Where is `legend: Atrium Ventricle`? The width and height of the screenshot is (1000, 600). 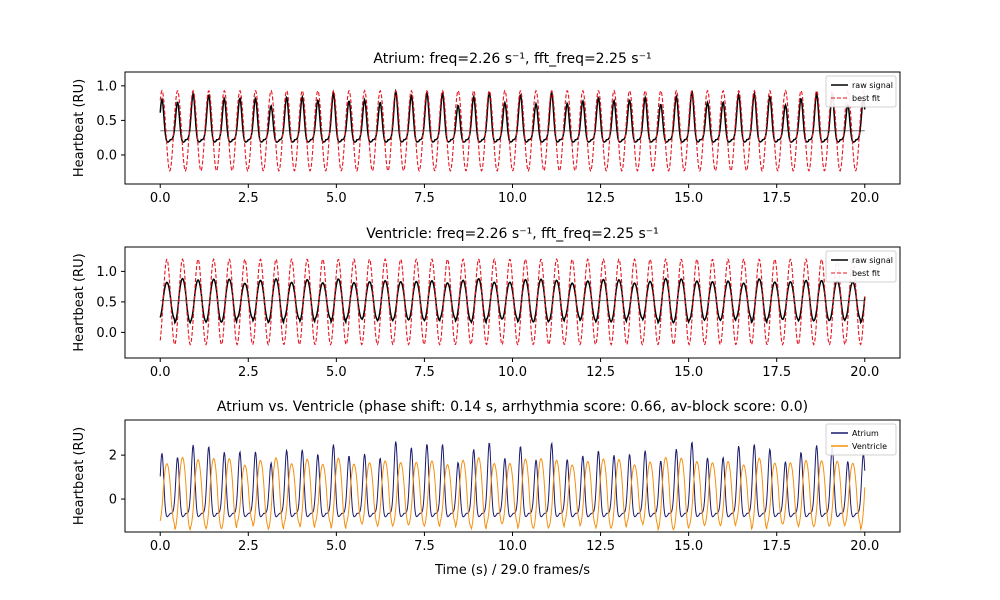 legend: Atrium Ventricle is located at coordinates (861, 439).